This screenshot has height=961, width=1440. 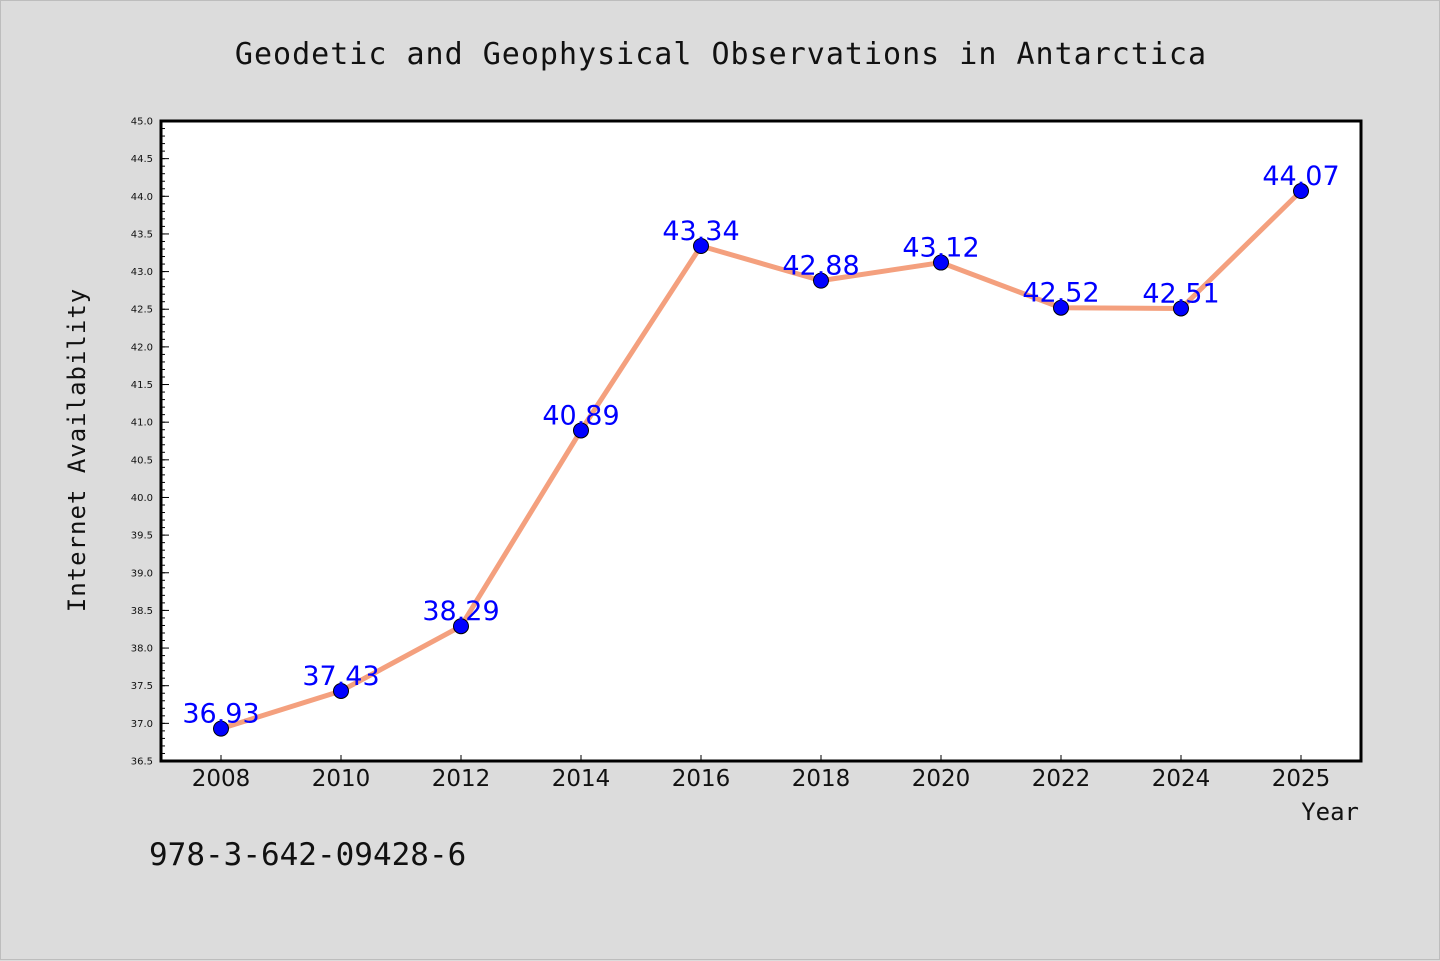 I want to click on y-tick-label: 41.0, so click(x=142, y=423).